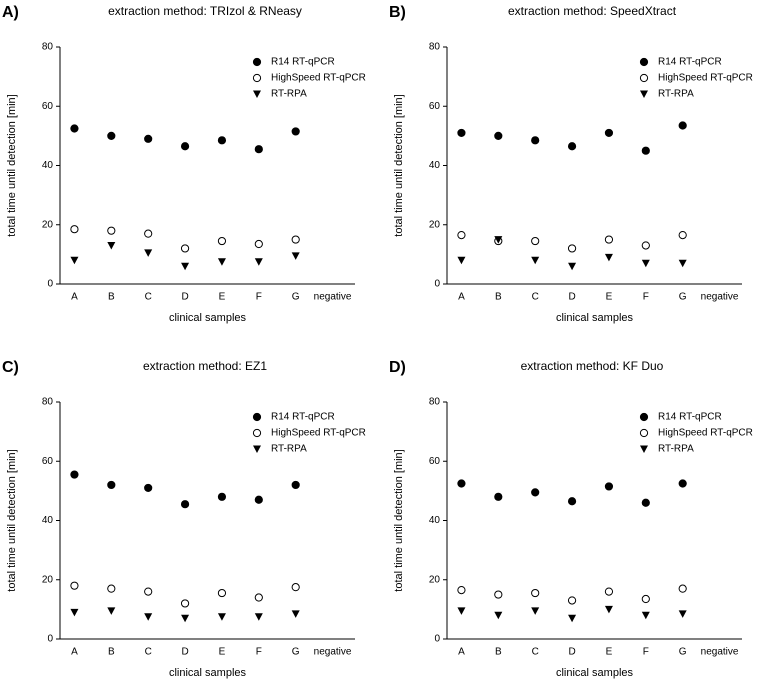 The width and height of the screenshot is (778, 680). What do you see at coordinates (397, 12) in the screenshot?
I see `panel-label: B)` at bounding box center [397, 12].